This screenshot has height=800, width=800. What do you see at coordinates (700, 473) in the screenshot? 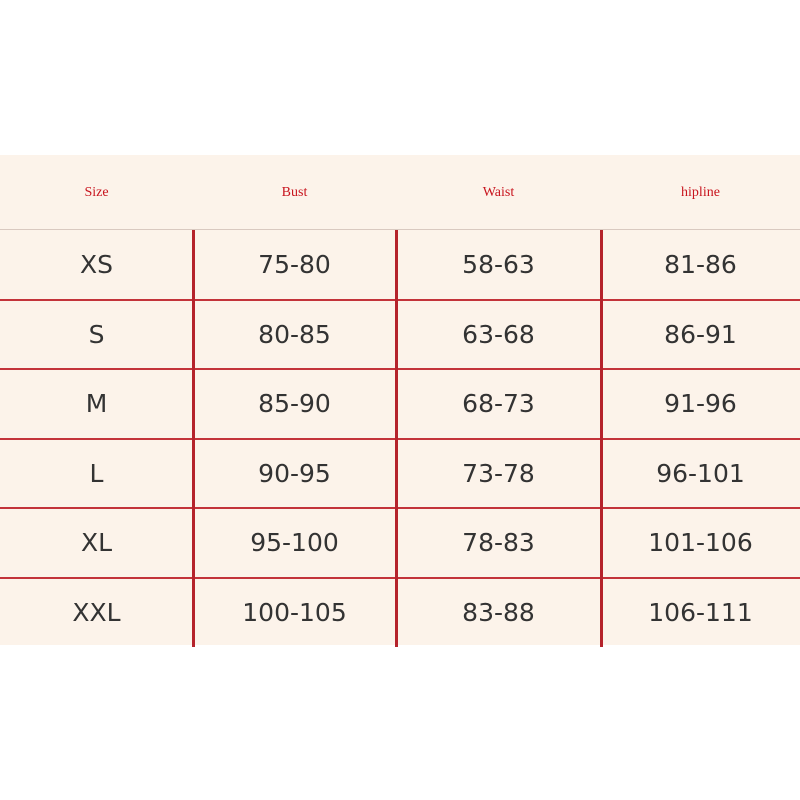
I see `table-cell: 96-101` at bounding box center [700, 473].